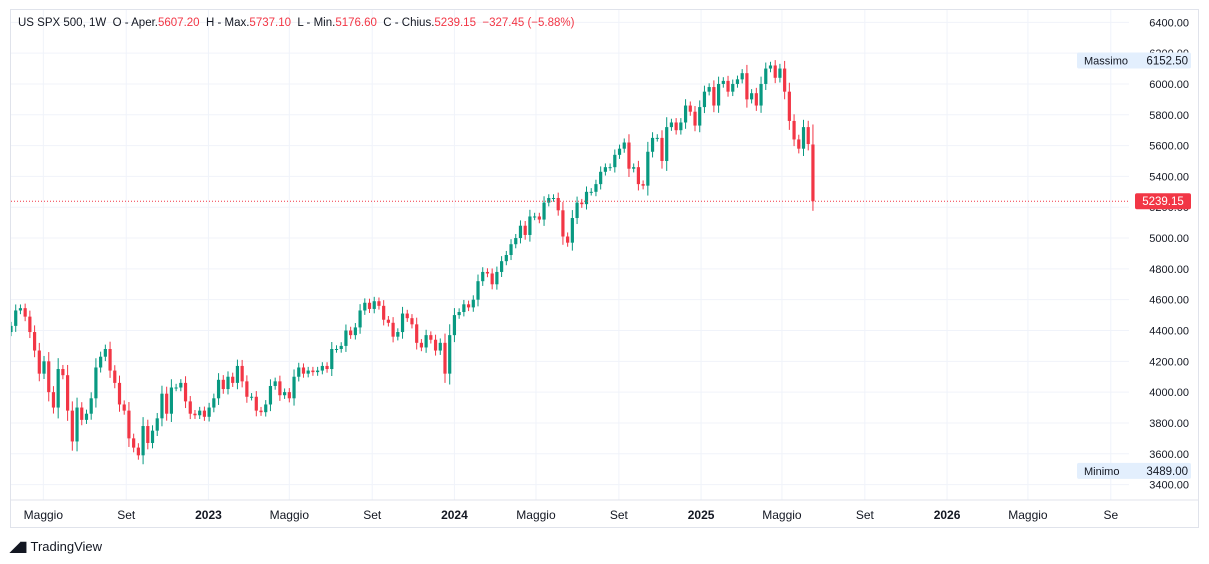 Image resolution: width=1209 pixels, height=564 pixels. Describe the element at coordinates (19, 546) in the screenshot. I see `tradingview-logo-icon: ◢▮` at that location.